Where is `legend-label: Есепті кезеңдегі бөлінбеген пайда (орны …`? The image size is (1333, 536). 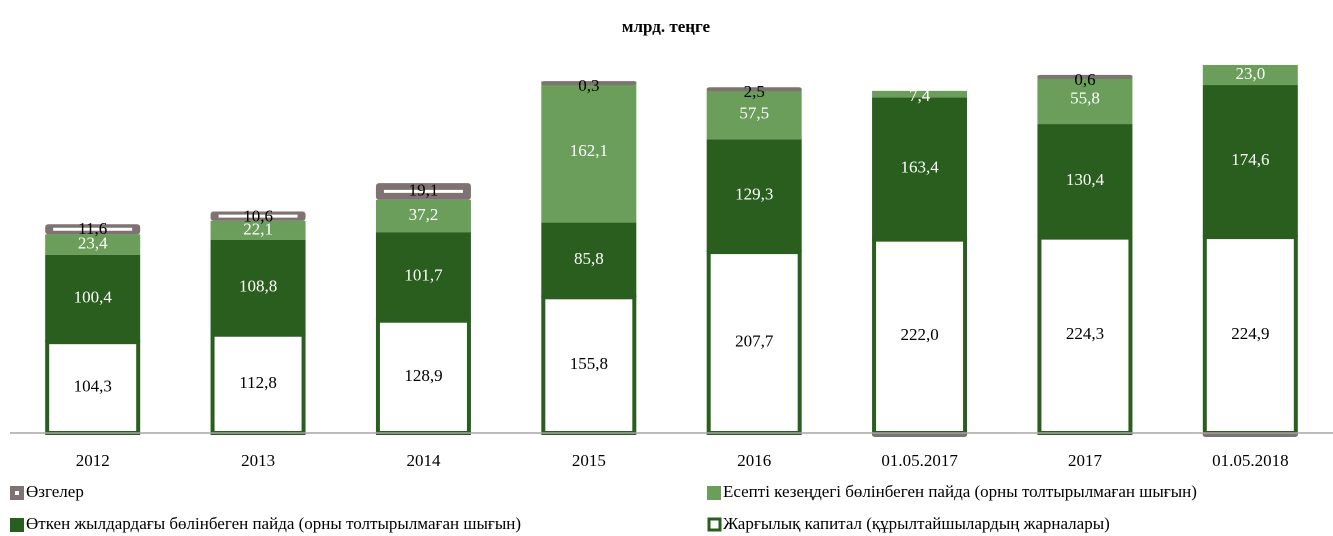
legend-label: Есепті кезеңдегі бөлінбеген пайда (орны … is located at coordinates (960, 491).